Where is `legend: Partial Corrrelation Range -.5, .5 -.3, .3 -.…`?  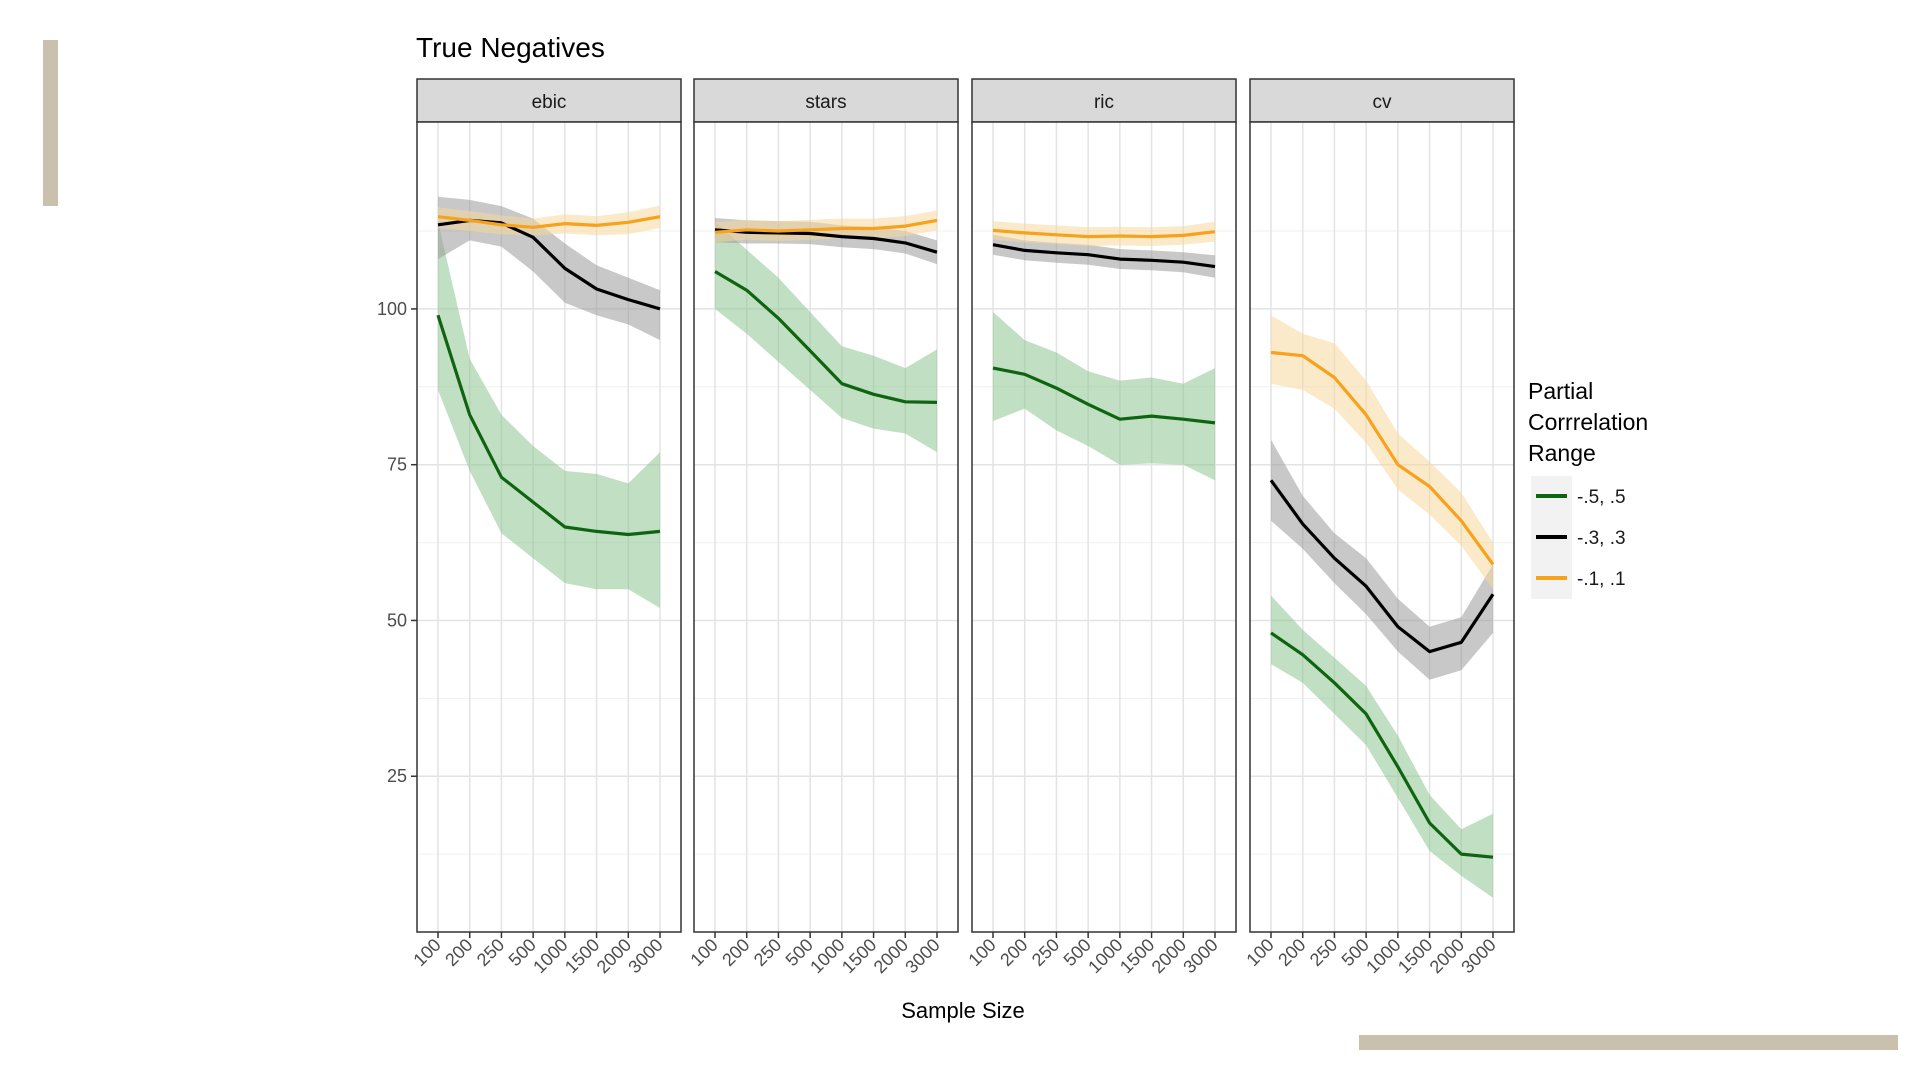
legend: Partial Corrrelation Range -.5, .5 -.3, .3 -.… is located at coordinates (1588, 488).